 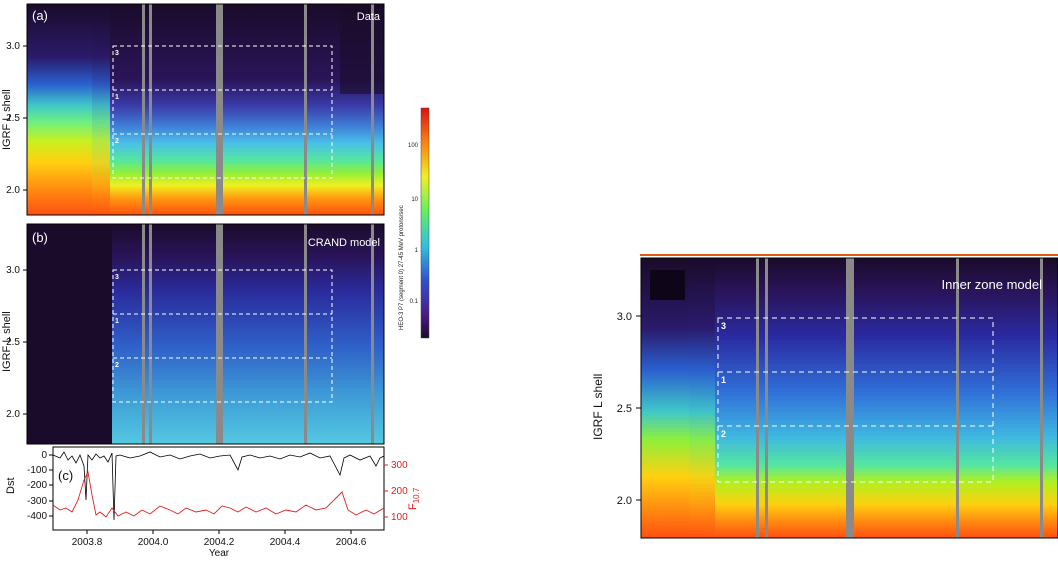 I want to click on inner-zone-y-ticks: 2.0 2.5 3.0, so click(x=629, y=409).